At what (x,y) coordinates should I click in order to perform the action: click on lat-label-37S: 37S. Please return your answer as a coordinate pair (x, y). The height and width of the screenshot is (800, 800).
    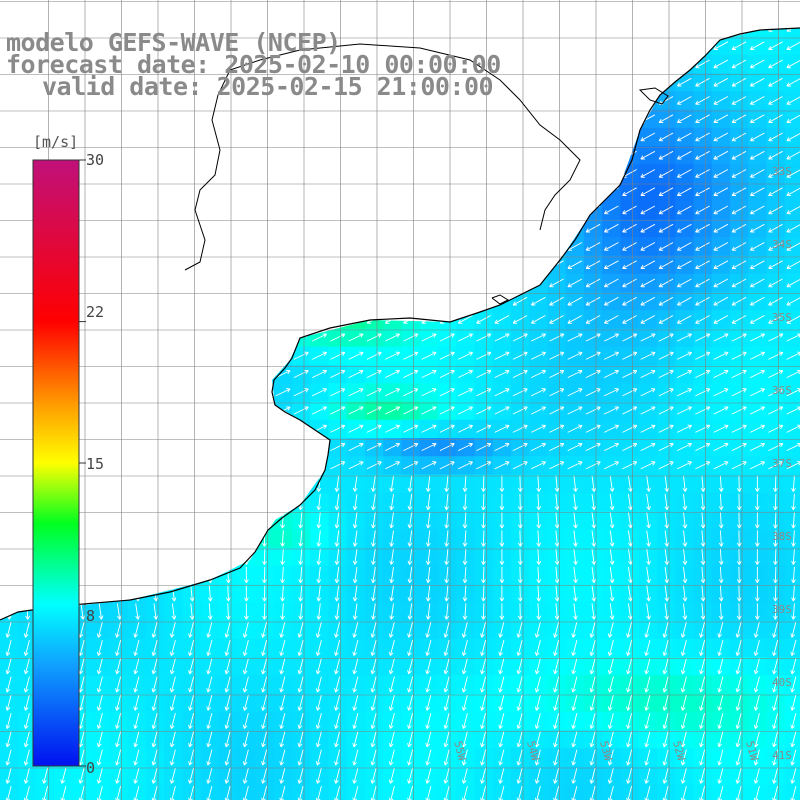
    Looking at the image, I should click on (782, 463).